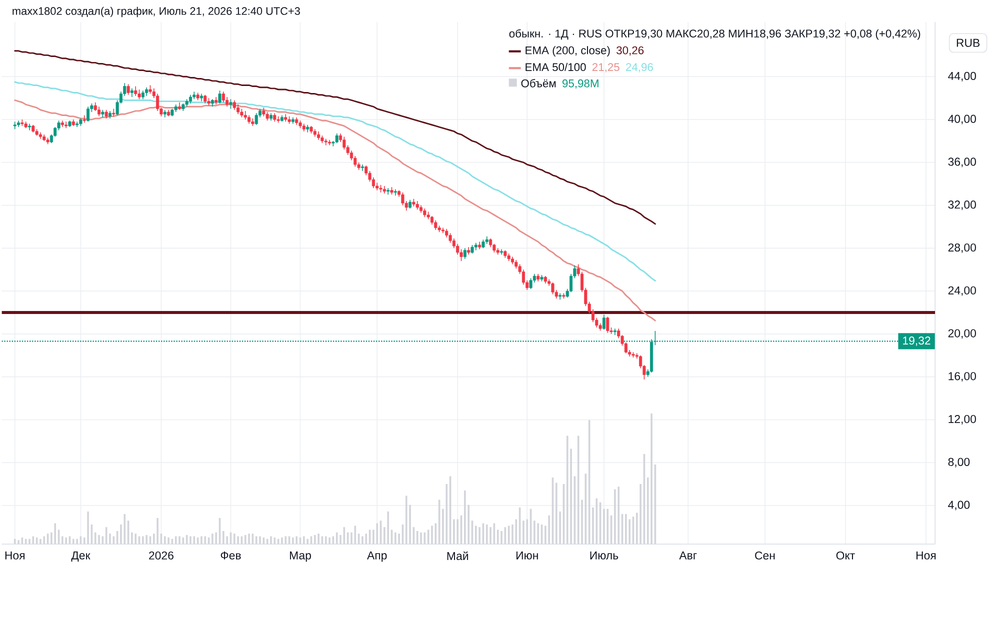  What do you see at coordinates (527, 555) in the screenshot?
I see `x-tick-label: Июн` at bounding box center [527, 555].